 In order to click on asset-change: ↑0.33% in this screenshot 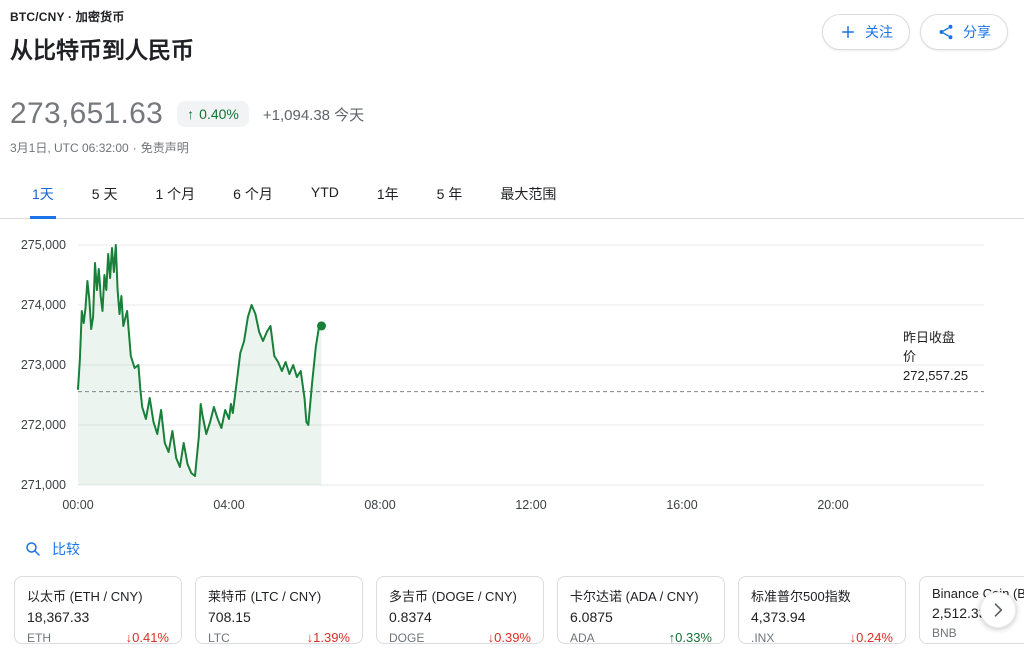, I will do `click(690, 637)`.